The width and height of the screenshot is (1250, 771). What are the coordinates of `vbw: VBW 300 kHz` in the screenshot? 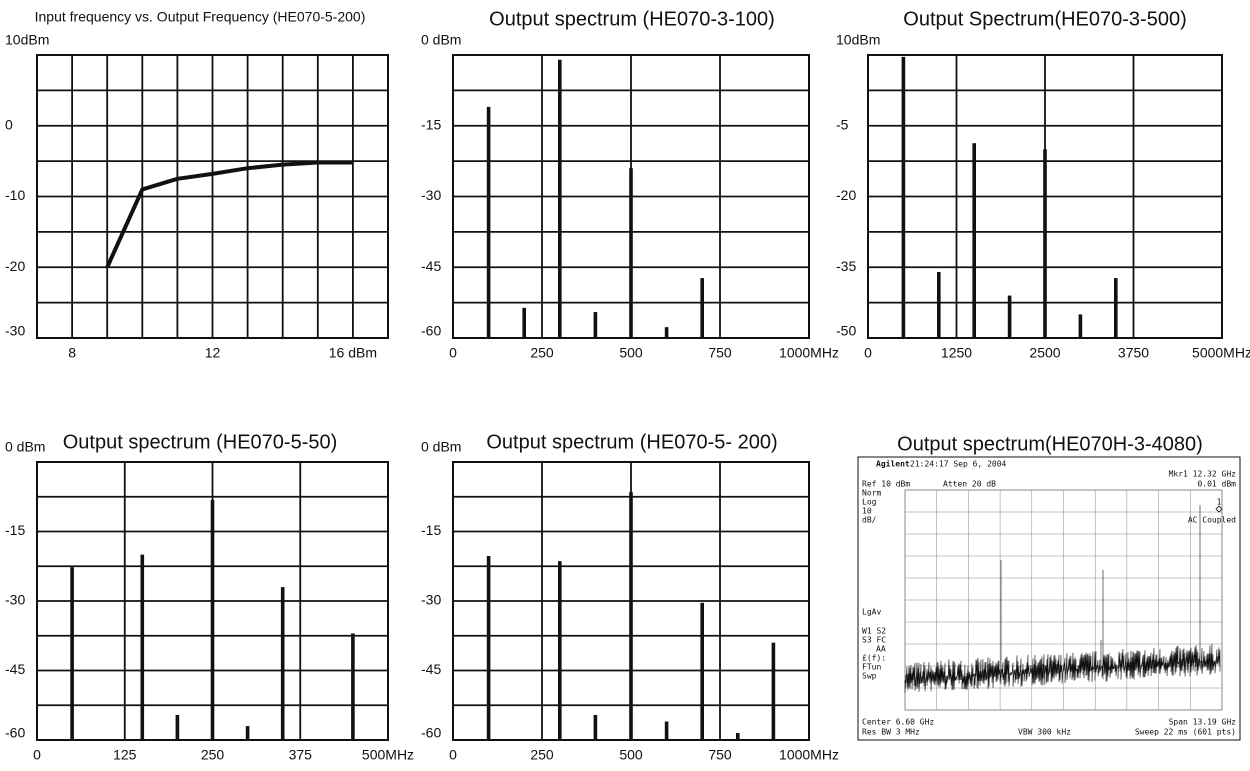 It's located at (1044, 732).